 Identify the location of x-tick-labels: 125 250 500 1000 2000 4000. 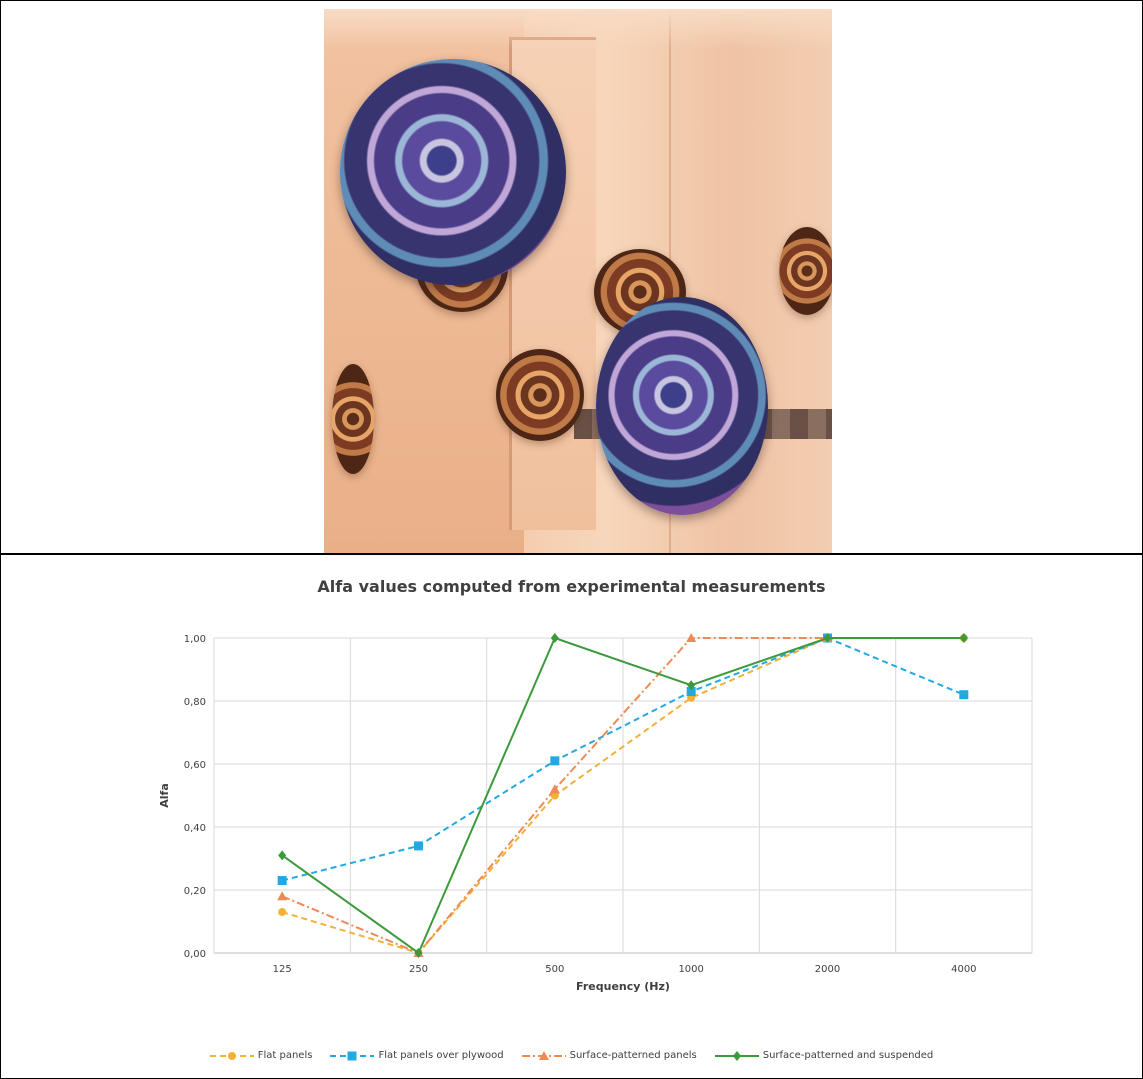
(625, 969).